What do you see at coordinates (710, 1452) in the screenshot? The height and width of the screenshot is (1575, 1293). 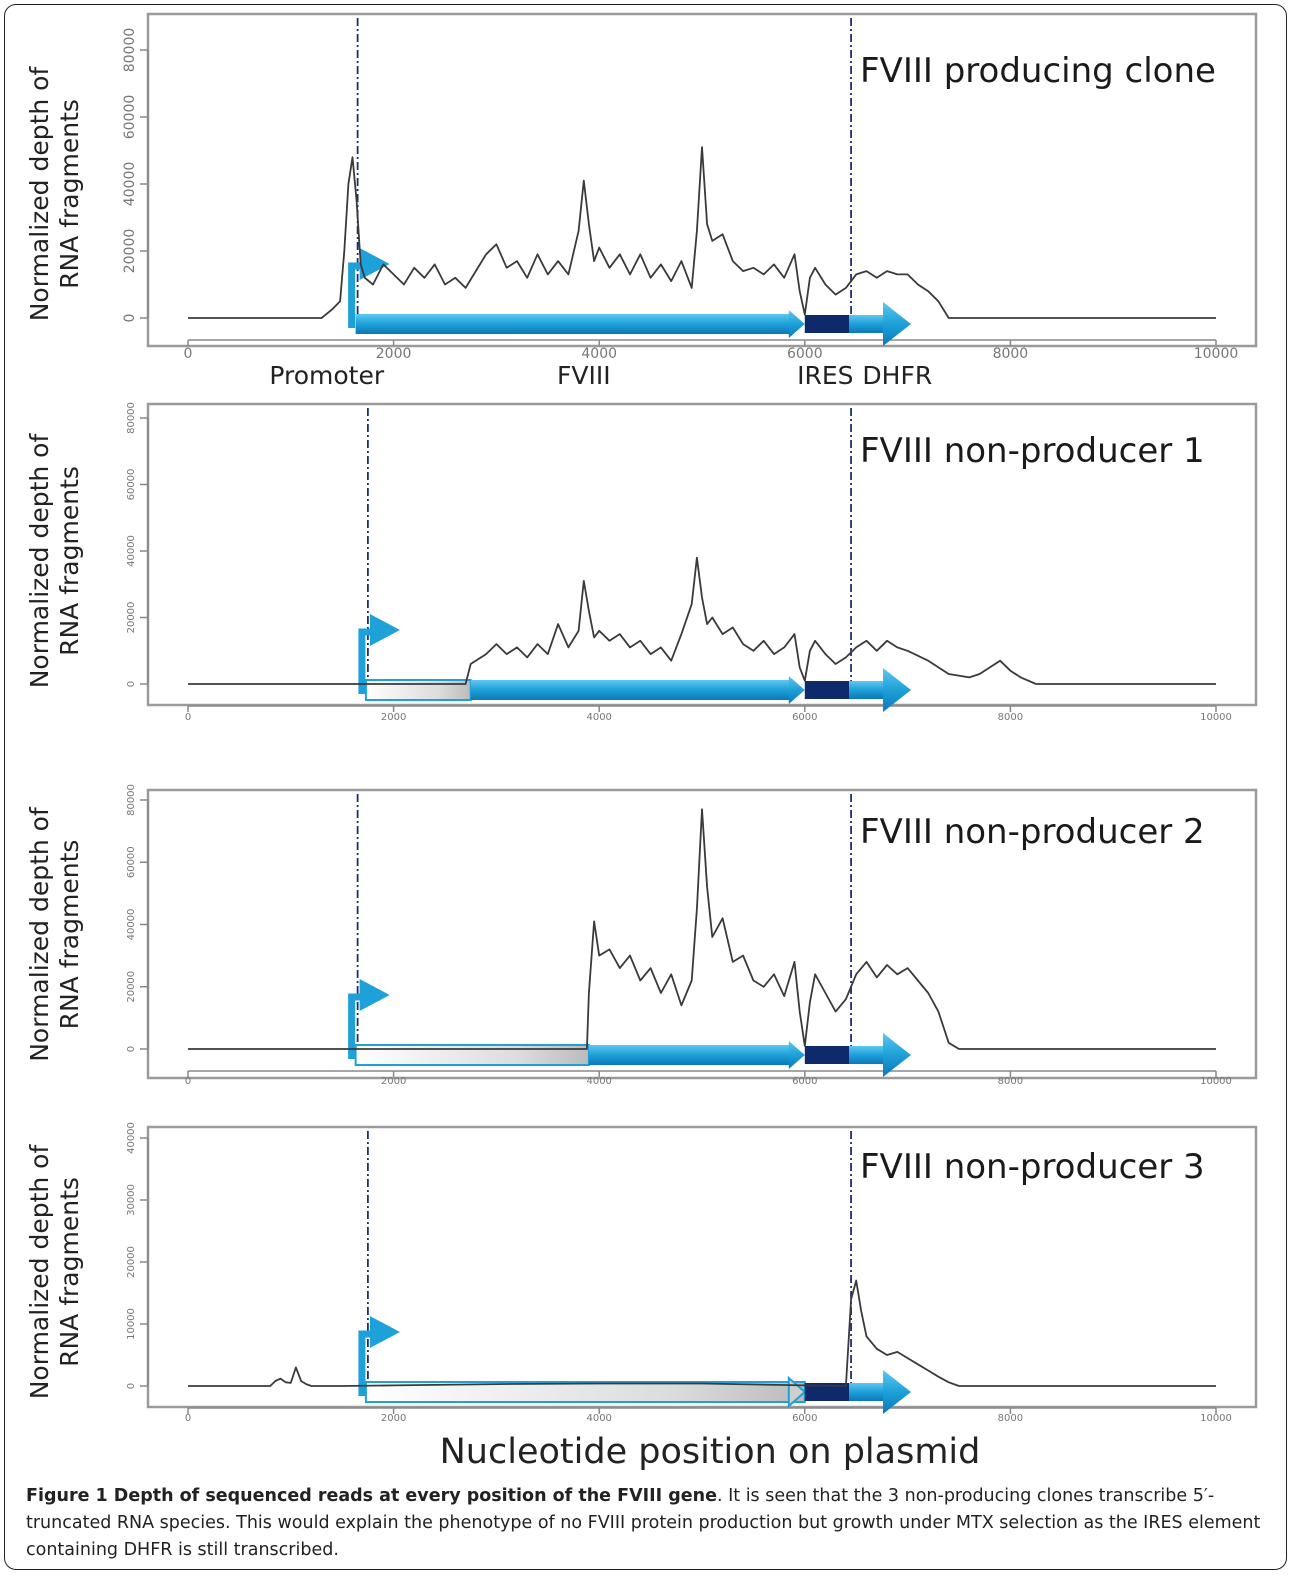 I see `x-axis-label: Nucleotide position on plasmid` at bounding box center [710, 1452].